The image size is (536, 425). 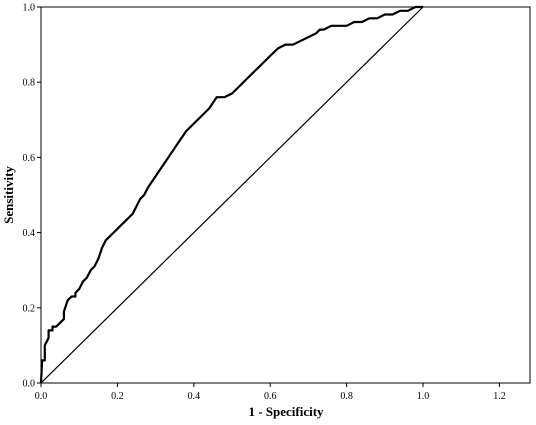 What do you see at coordinates (32, 196) in the screenshot?
I see `y-axis-ticks: 0.0 0.2 0.4 0.6 0.8 1.0` at bounding box center [32, 196].